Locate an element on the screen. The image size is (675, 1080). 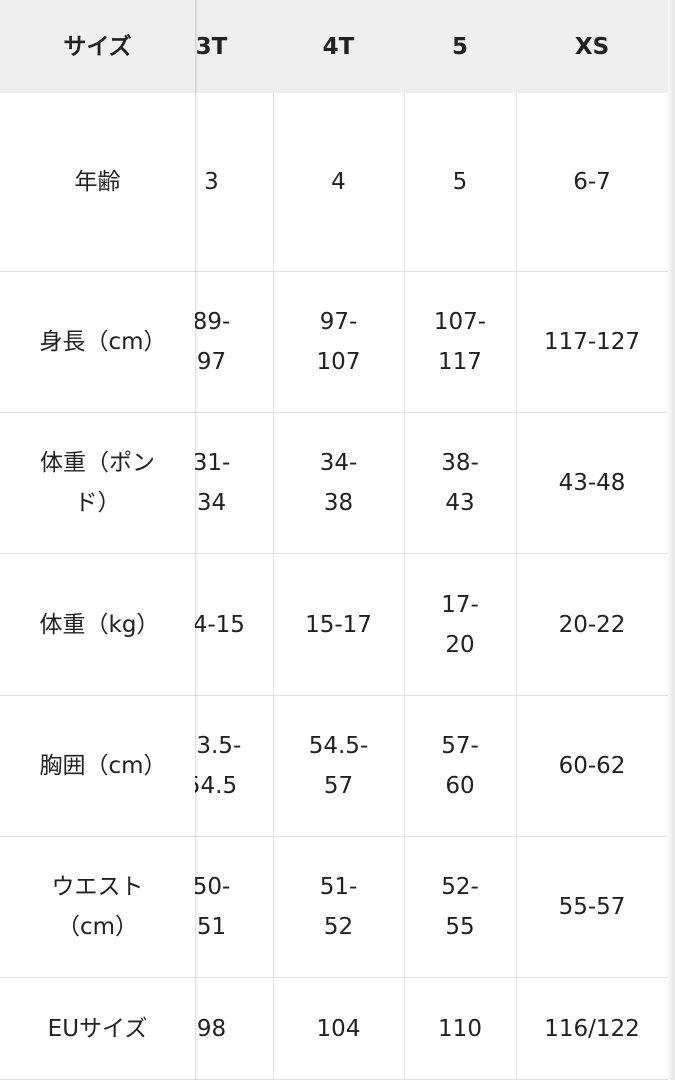
cell-text: 4T is located at coordinates (338, 46).